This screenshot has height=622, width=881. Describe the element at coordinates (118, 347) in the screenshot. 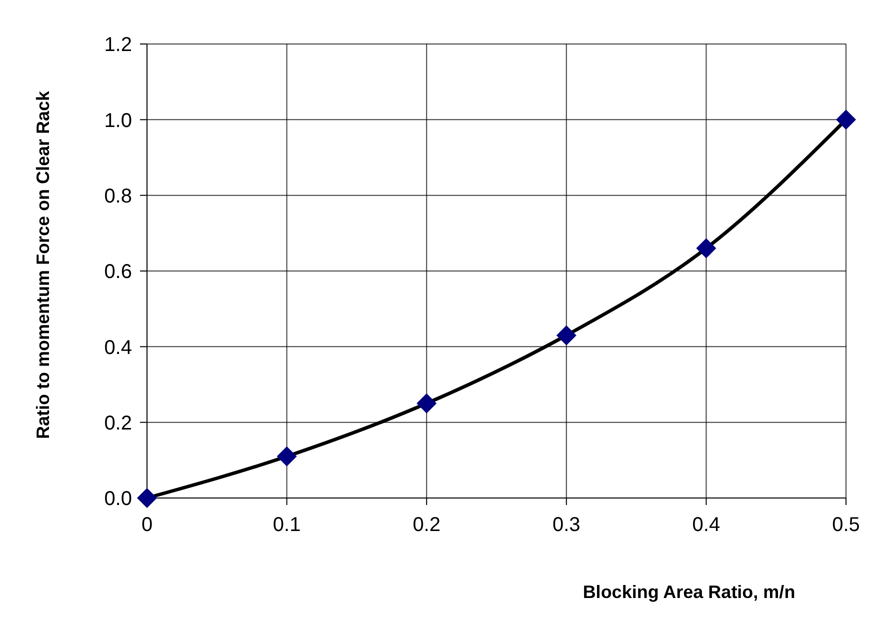

I see `y-tick-label: 0.4` at that location.